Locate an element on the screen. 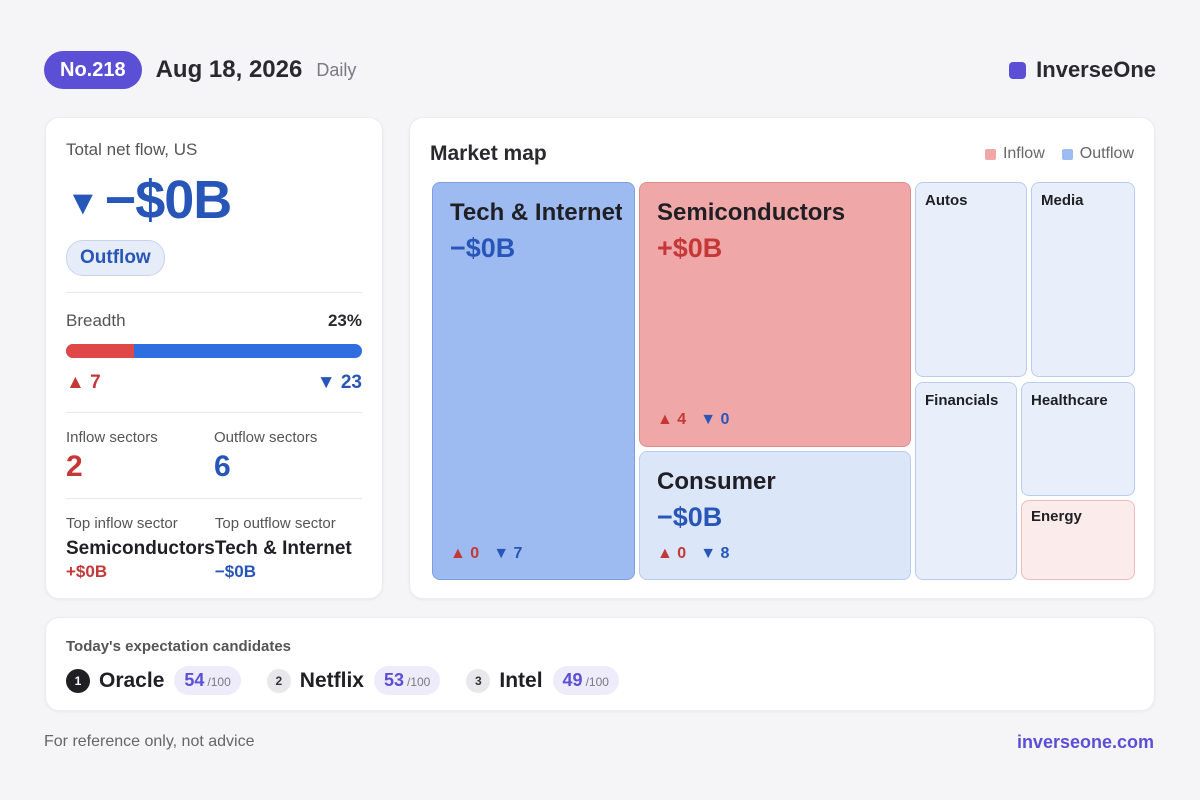  inflow-swatch is located at coordinates (990, 154).